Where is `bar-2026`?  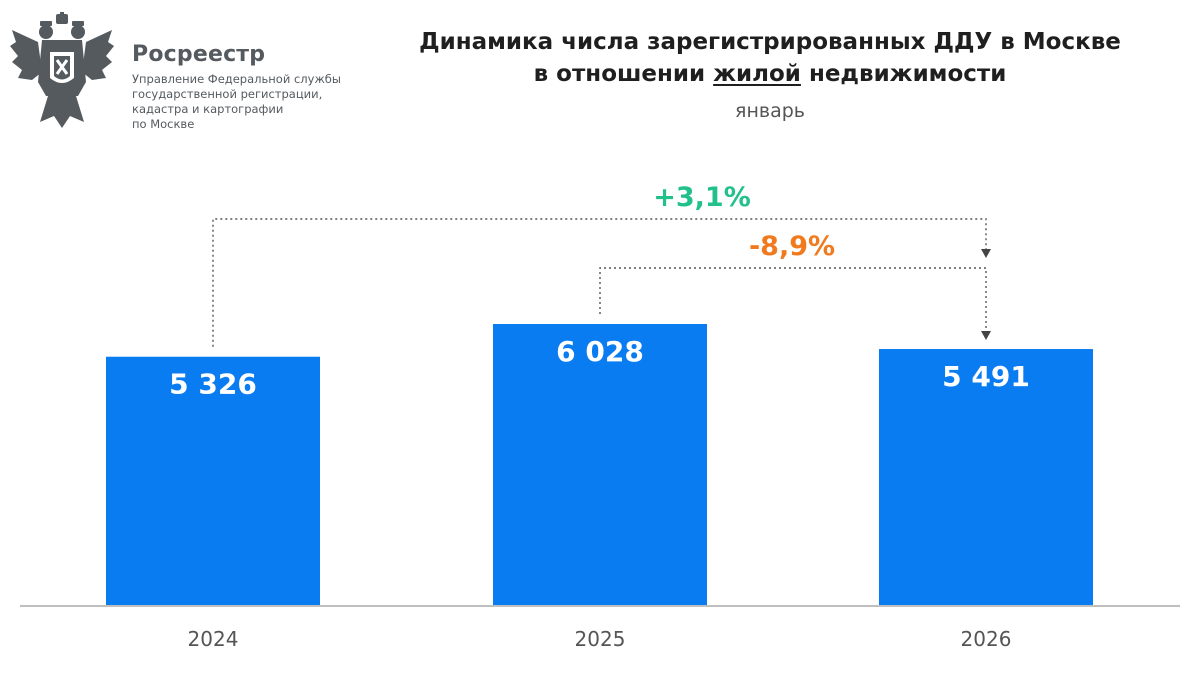 bar-2026 is located at coordinates (986, 477).